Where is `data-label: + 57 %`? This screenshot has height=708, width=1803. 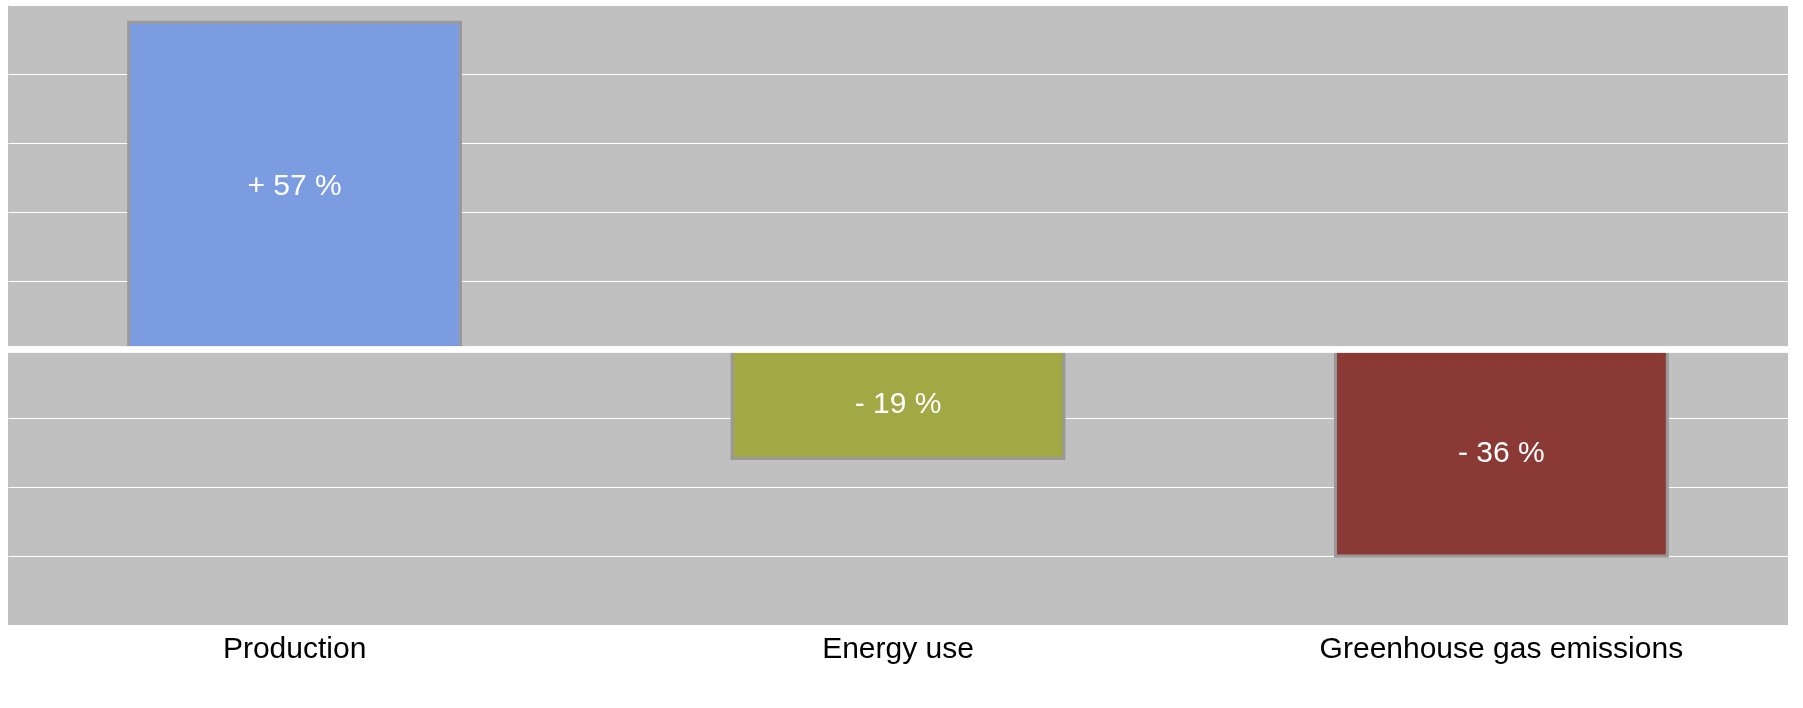
data-label: + 57 % is located at coordinates (294, 184).